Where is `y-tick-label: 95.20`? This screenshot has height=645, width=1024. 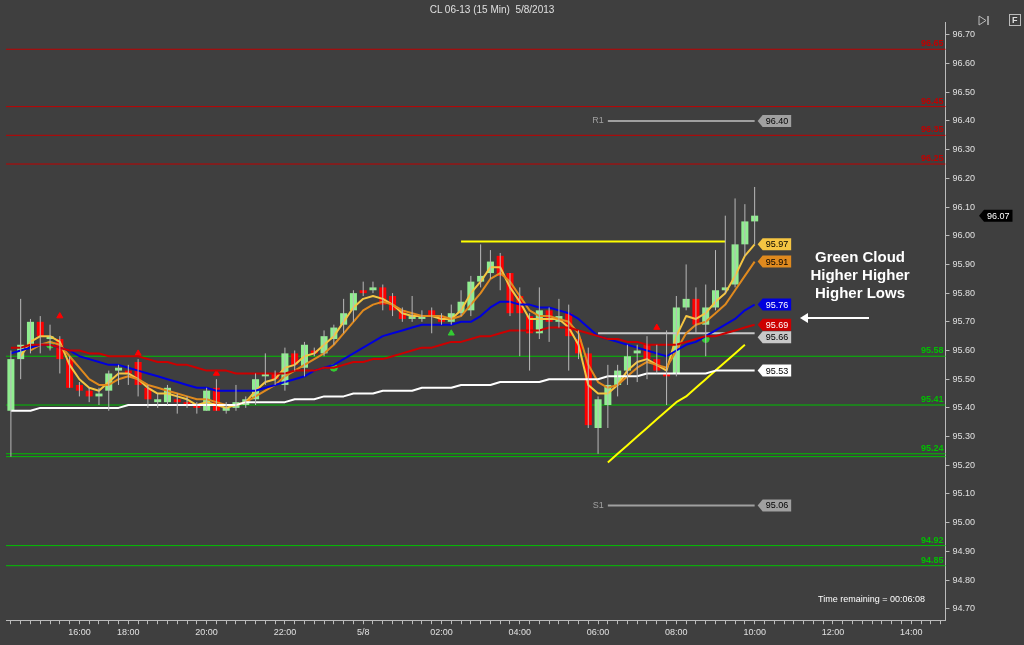 y-tick-label: 95.20 is located at coordinates (964, 464).